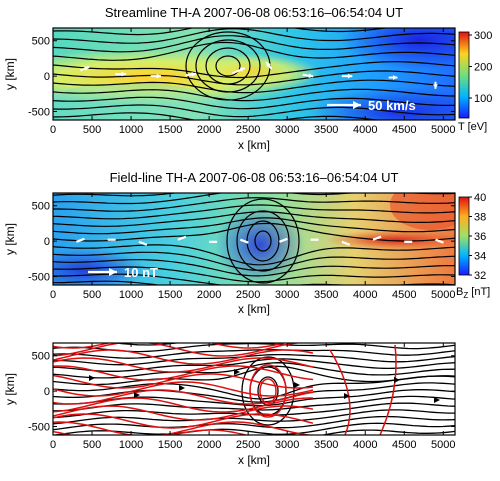 The height and width of the screenshot is (481, 500). I want to click on panel1-reference-label: 50 km/s, so click(392, 105).